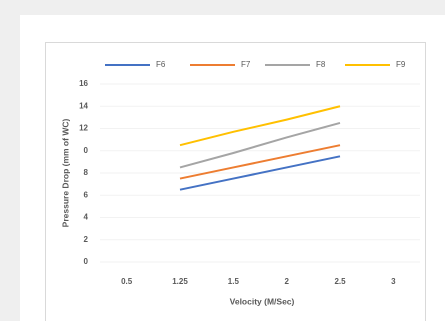 The image size is (445, 321). I want to click on y-tick-label: 6, so click(86, 194).